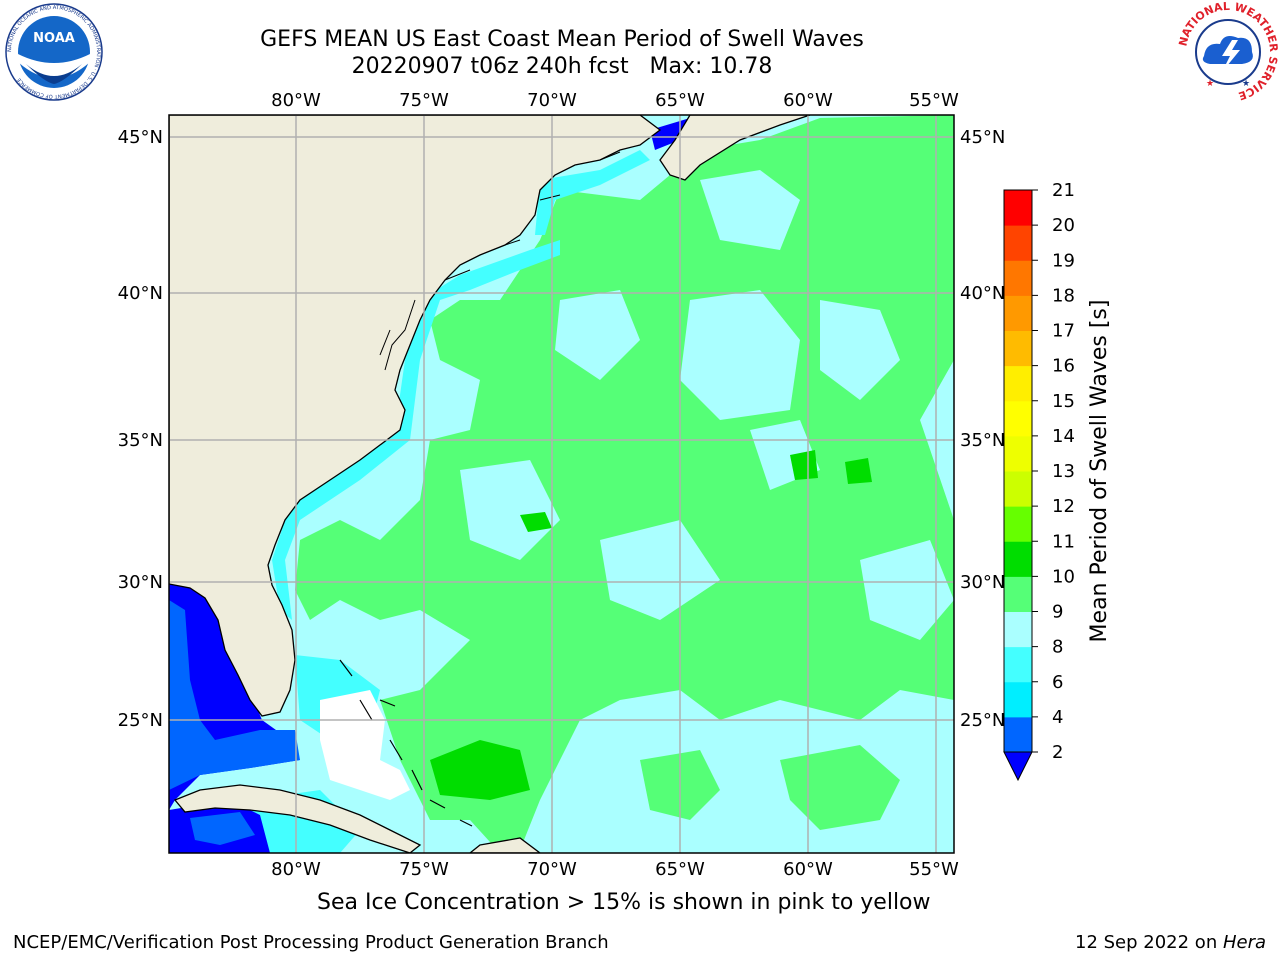 This screenshot has height=960, width=1280. I want to click on lon-label-bottom: 65°W, so click(680, 869).